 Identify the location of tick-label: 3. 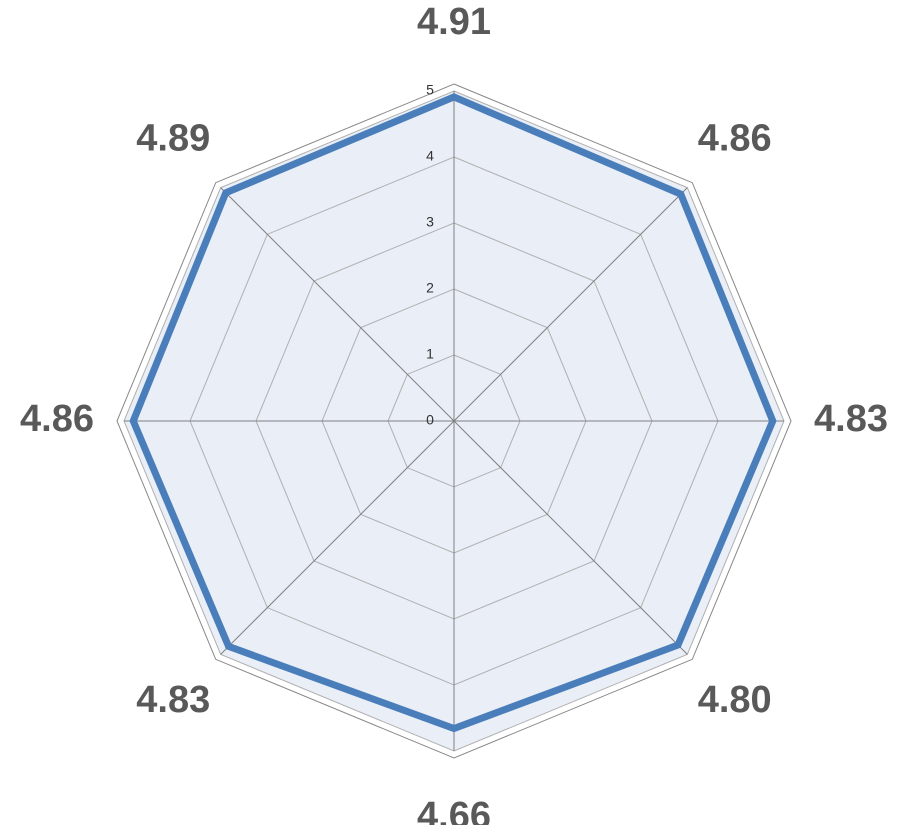
(430, 222).